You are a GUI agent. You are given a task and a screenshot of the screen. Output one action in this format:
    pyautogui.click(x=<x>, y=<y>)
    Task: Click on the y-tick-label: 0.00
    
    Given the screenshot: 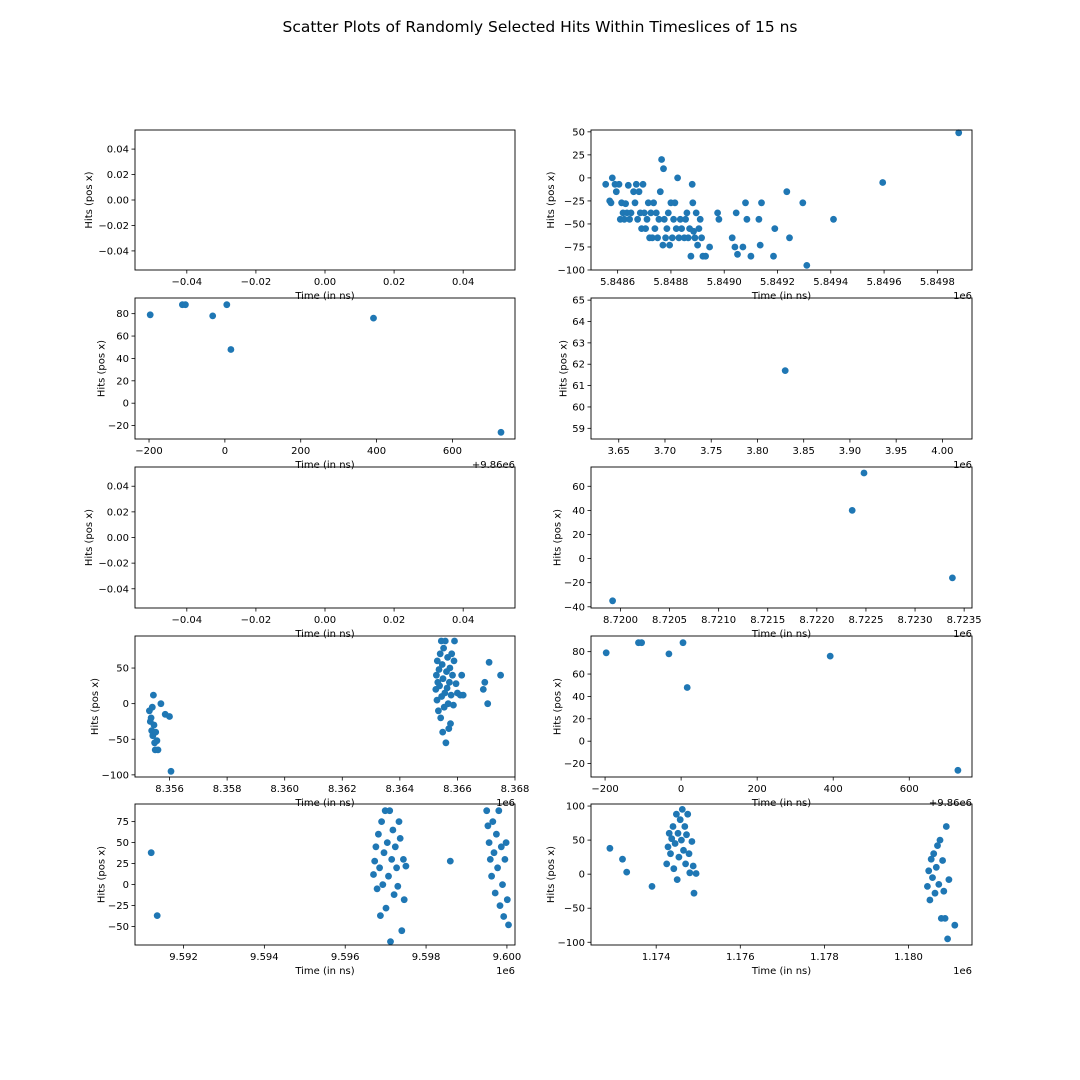 What is the action you would take?
    pyautogui.click(x=118, y=538)
    